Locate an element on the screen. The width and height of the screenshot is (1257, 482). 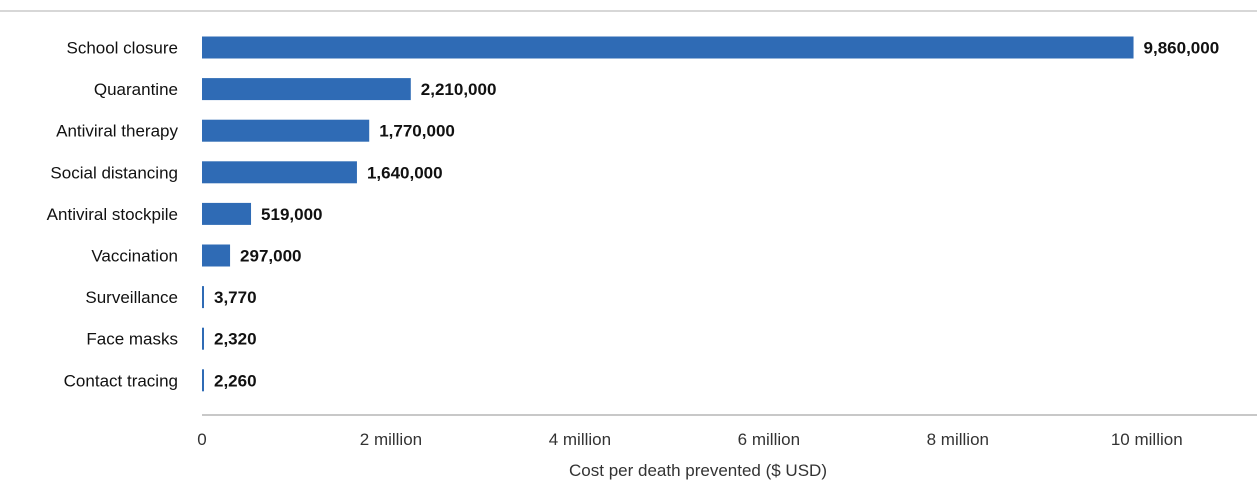
bar-vaccination is located at coordinates (216, 255).